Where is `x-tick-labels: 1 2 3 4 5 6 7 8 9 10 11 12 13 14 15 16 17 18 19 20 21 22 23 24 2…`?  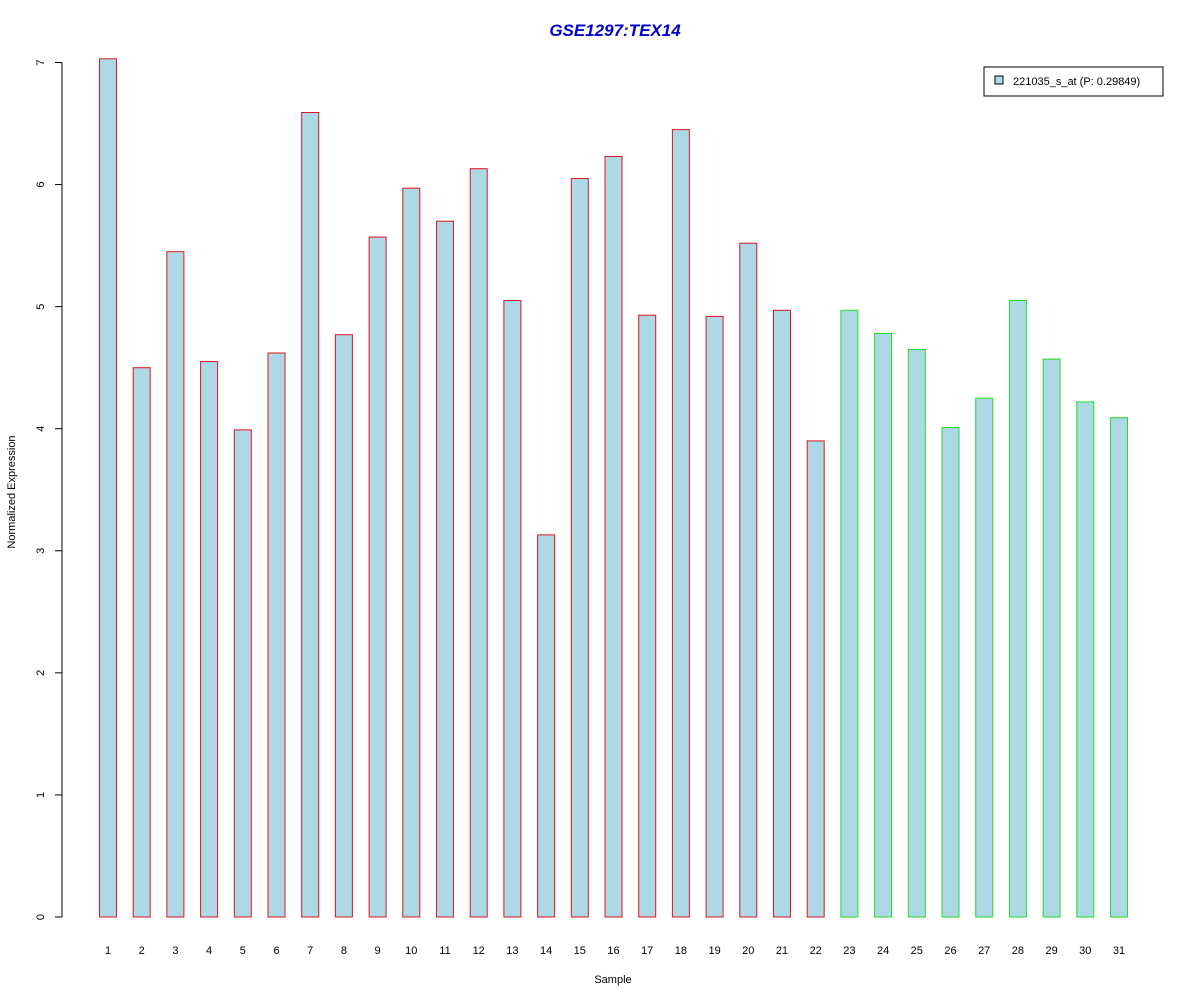
x-tick-labels: 1 2 3 4 5 6 7 8 9 10 11 12 13 14 15 16 17 18 19 20 21 22 23 24 2… is located at coordinates (615, 951).